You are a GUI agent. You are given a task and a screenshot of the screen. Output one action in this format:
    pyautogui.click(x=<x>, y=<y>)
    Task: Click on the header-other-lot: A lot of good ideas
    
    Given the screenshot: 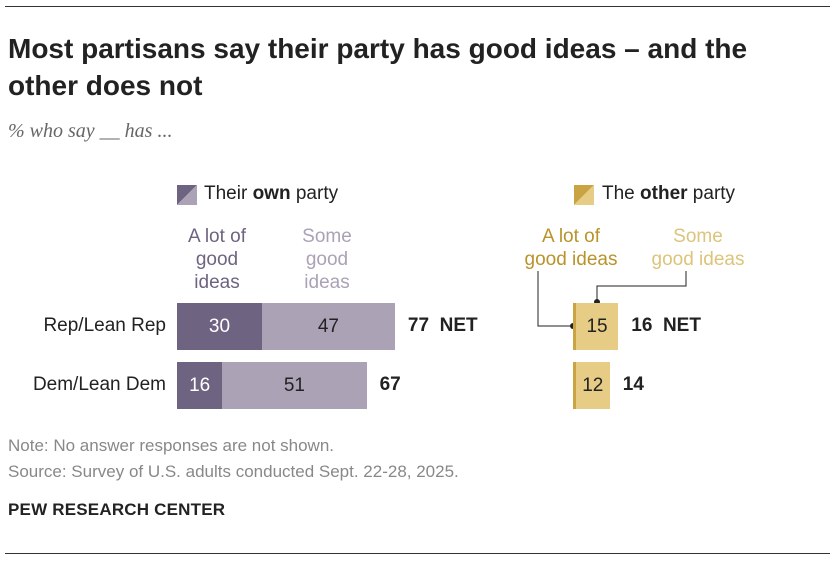 What is the action you would take?
    pyautogui.click(x=571, y=248)
    